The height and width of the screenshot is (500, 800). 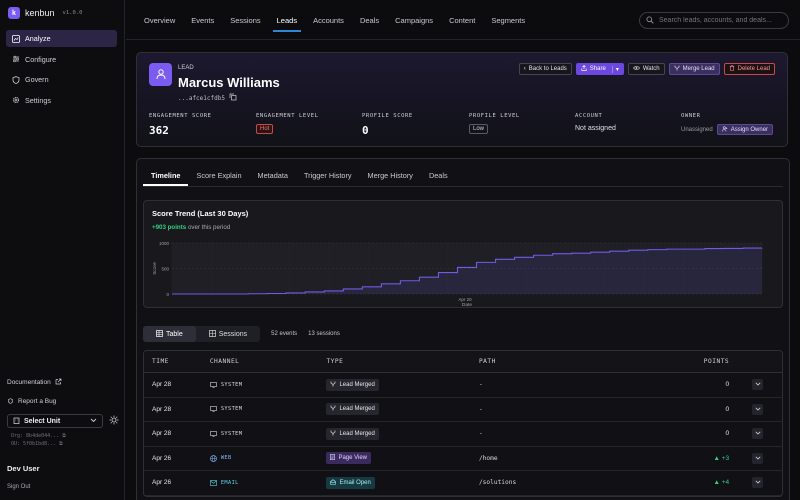 What do you see at coordinates (749, 69) in the screenshot?
I see `delete-lead-button: Delete Lead` at bounding box center [749, 69].